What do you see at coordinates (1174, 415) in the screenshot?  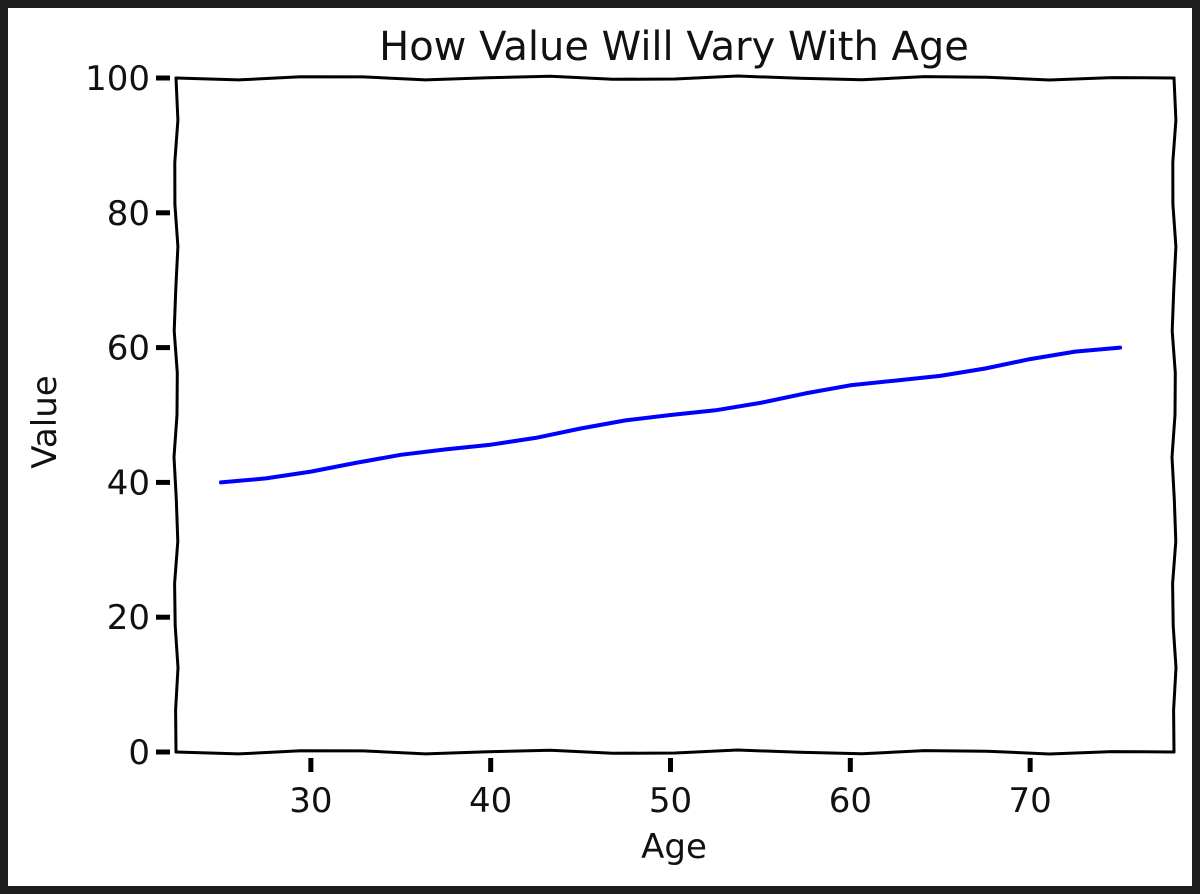 I see `frame-right` at bounding box center [1174, 415].